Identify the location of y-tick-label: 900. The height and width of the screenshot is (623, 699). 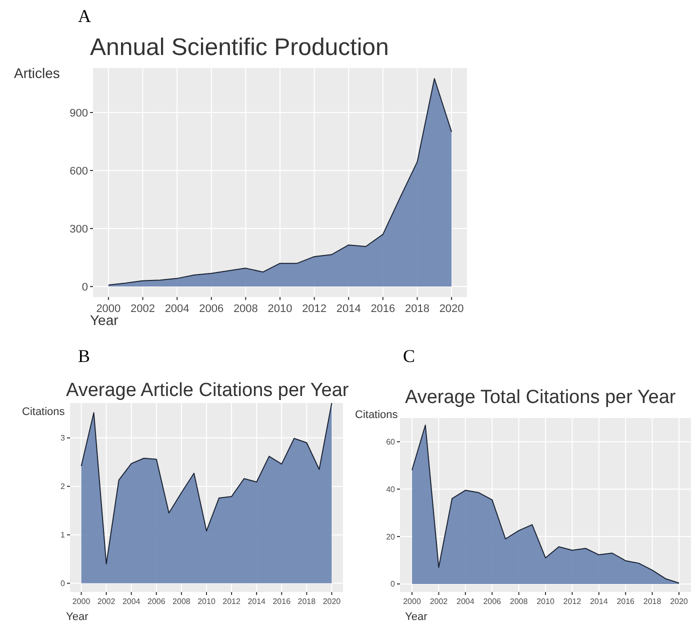
(79, 113).